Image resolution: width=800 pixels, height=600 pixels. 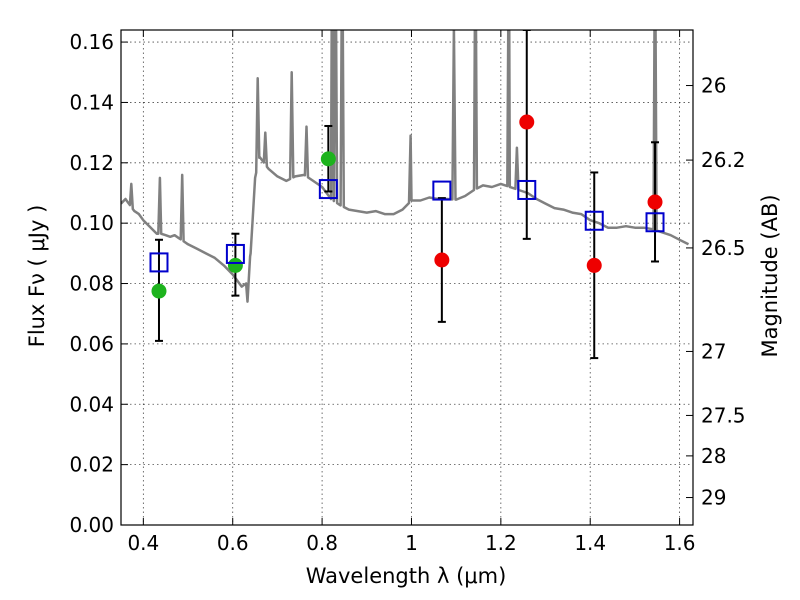 What do you see at coordinates (233, 543) in the screenshot?
I see `x-tick-label: 0.6` at bounding box center [233, 543].